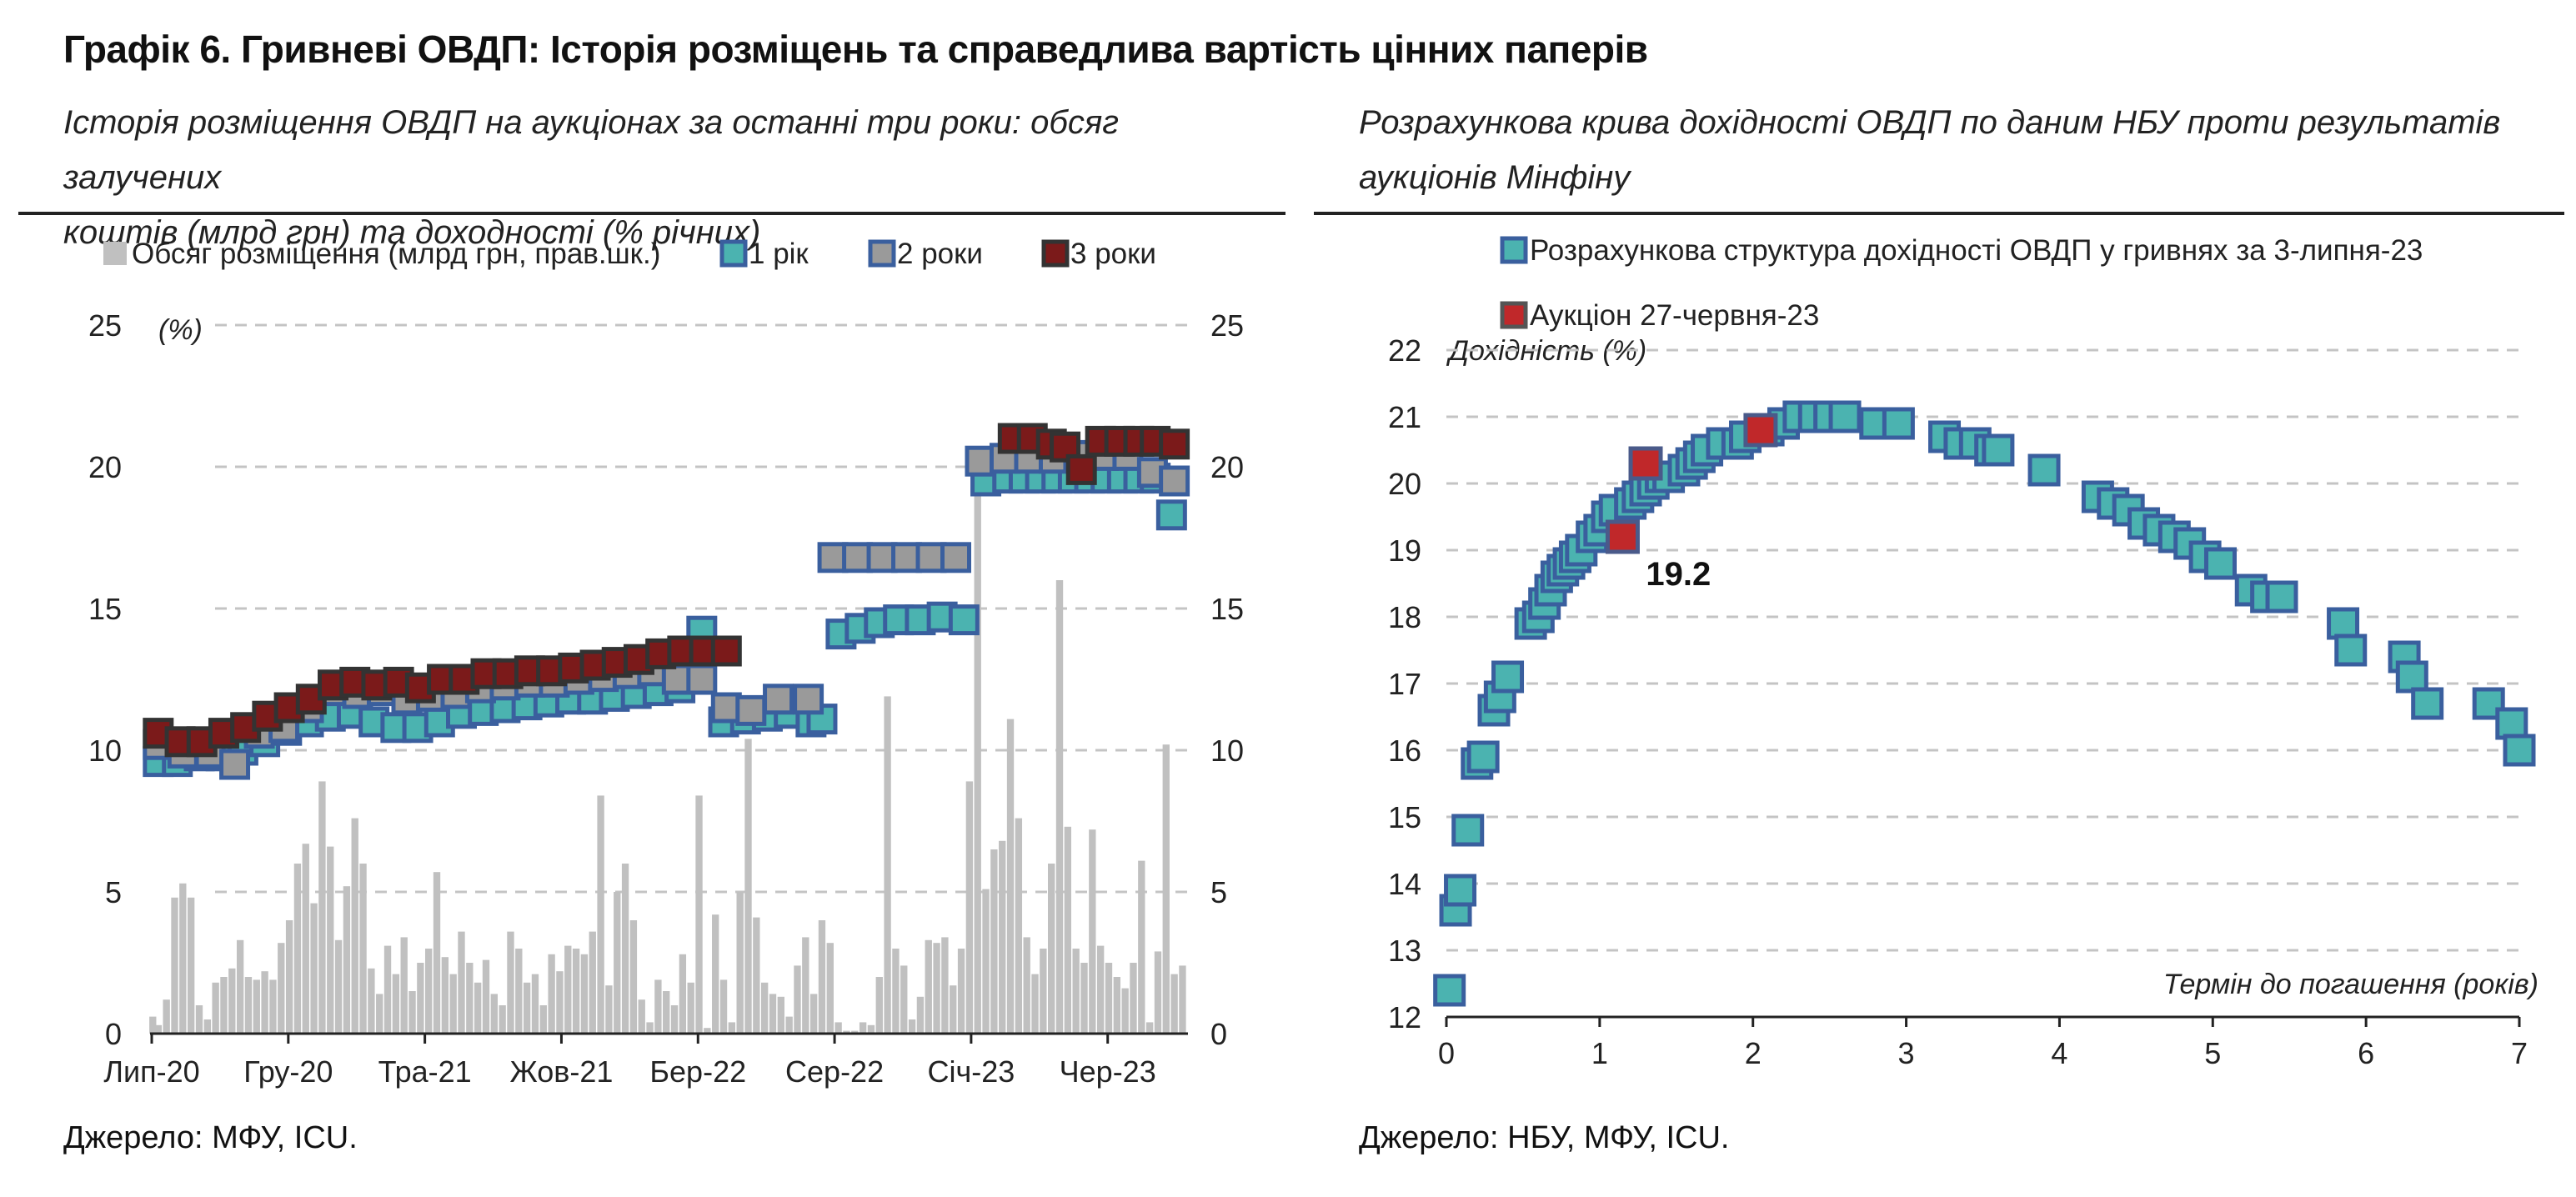 This screenshot has width=2576, height=1197. I want to click on left-y-tick-label: 15, so click(105, 609).